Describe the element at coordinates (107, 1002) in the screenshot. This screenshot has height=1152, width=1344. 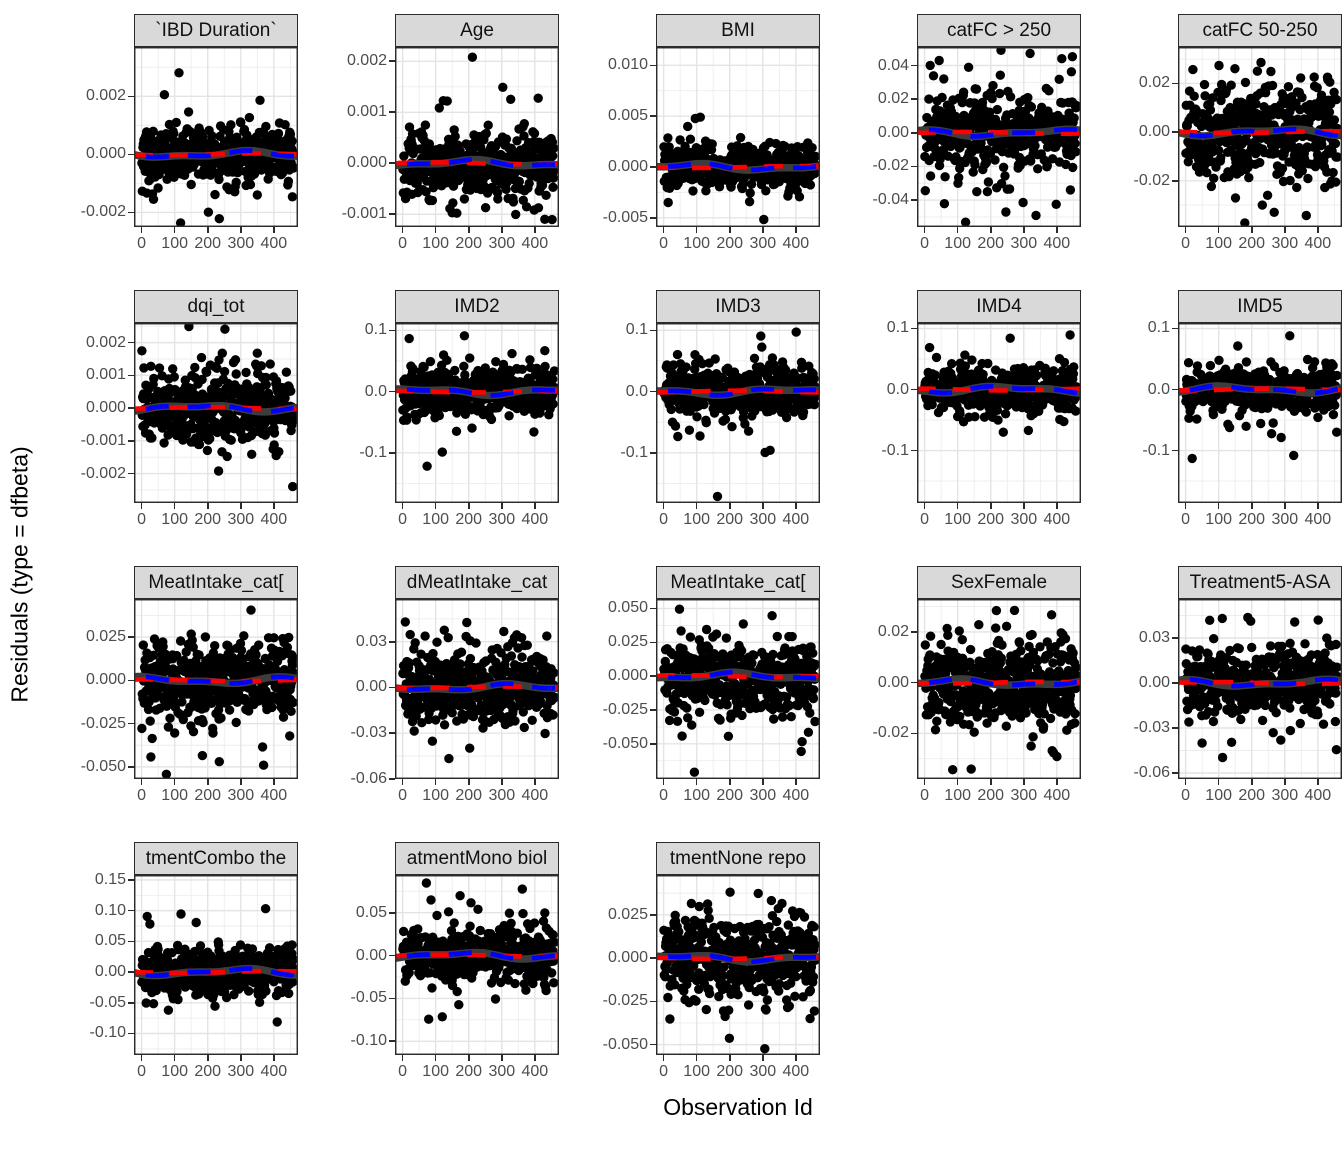
I see `y-tick-label: -0.05` at that location.